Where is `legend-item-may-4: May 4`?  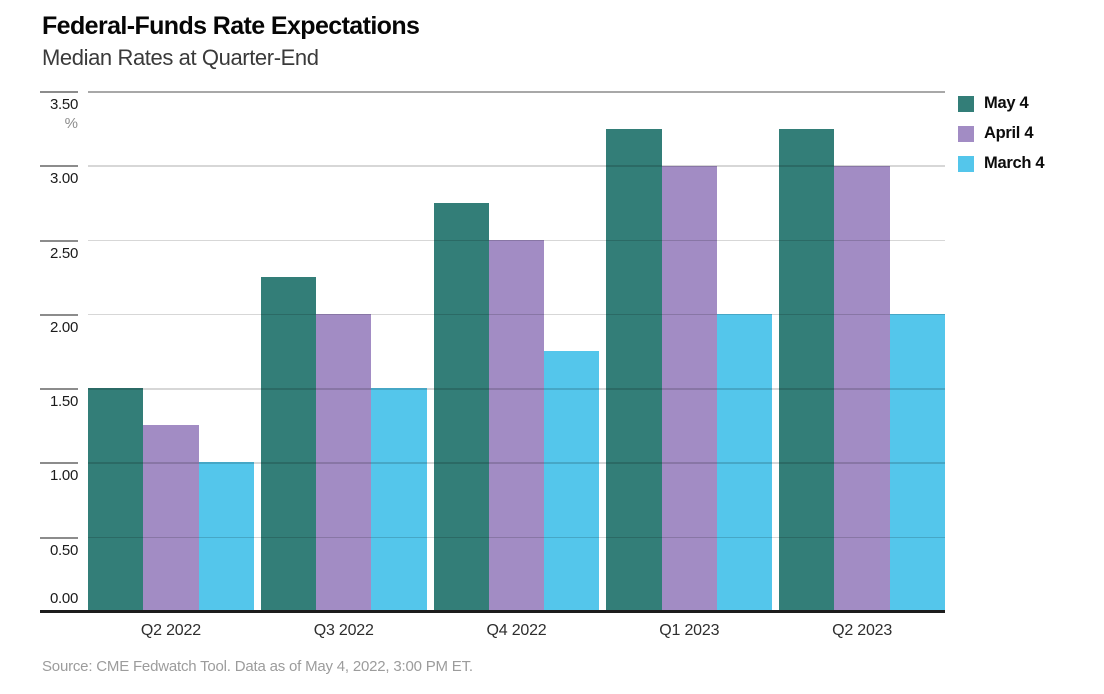
legend-item-may-4: May 4 is located at coordinates (1001, 103).